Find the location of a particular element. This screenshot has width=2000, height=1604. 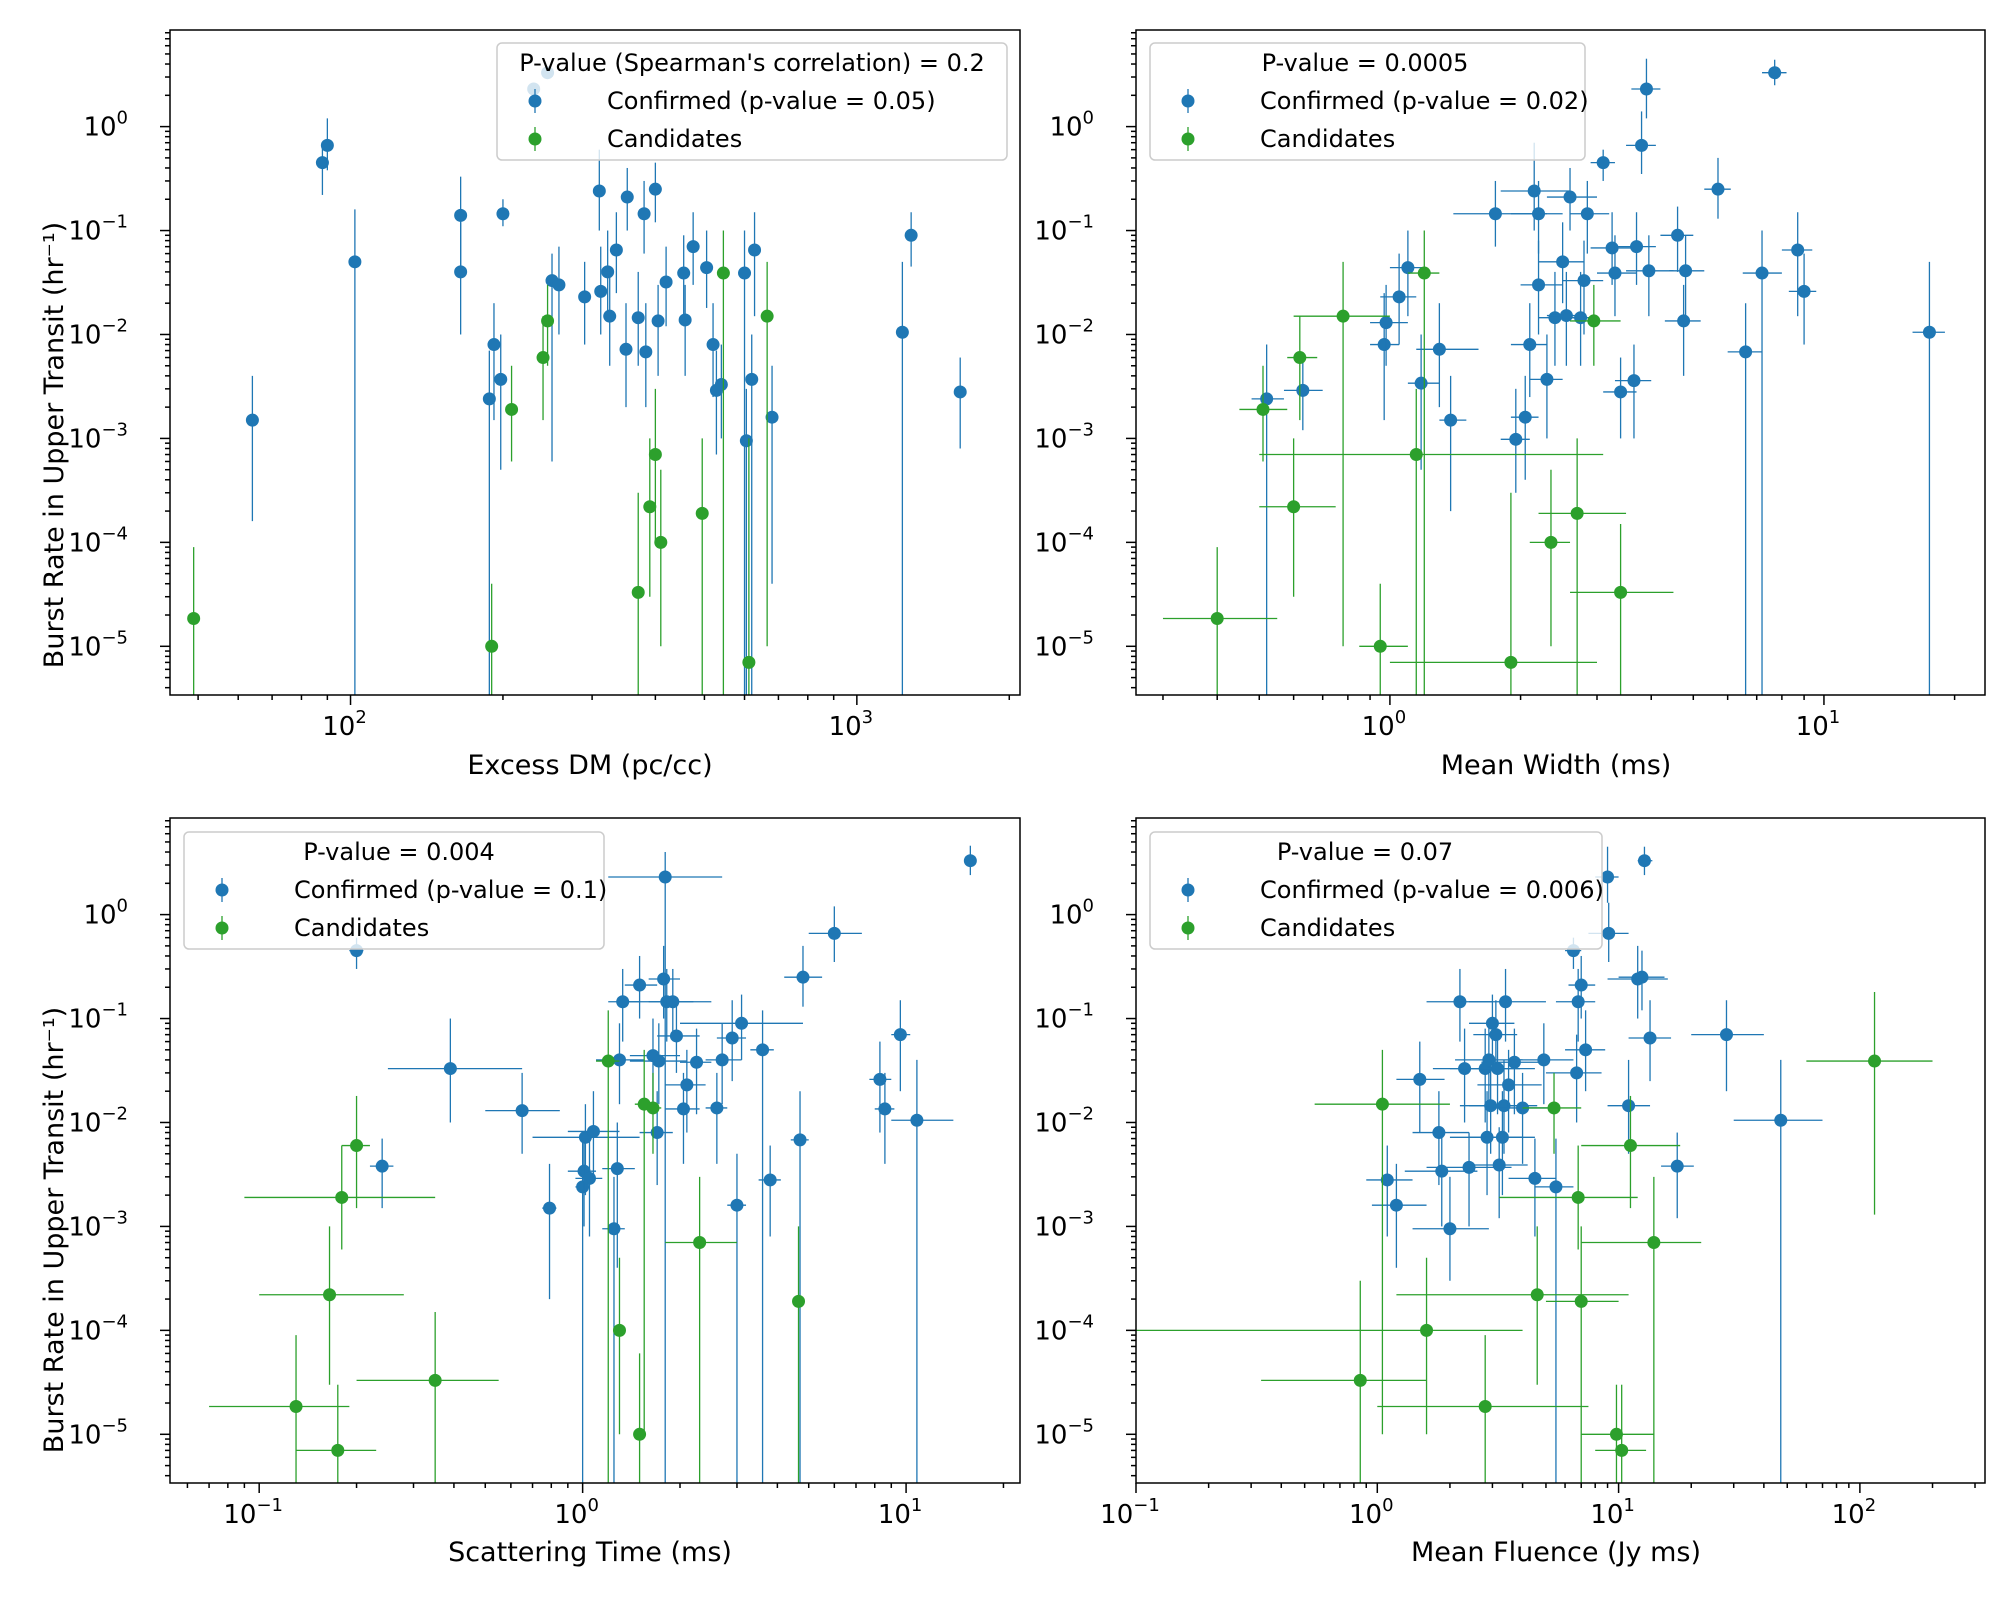

panel-1-legend-confirmed-label: Confirmed (p-value = 0.05) is located at coordinates (771, 101).